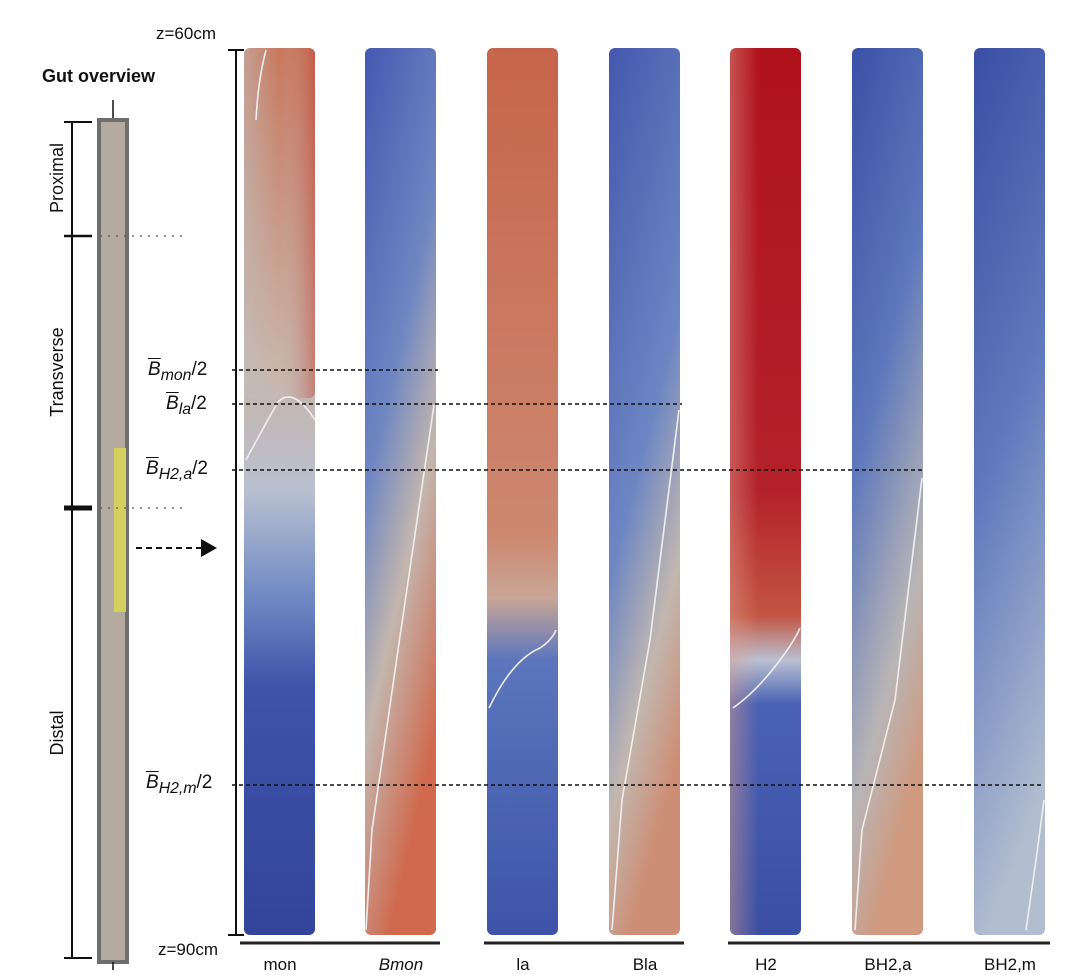 The width and height of the screenshot is (1076, 975). I want to click on column-label-bmon: Bmon, so click(401, 964).